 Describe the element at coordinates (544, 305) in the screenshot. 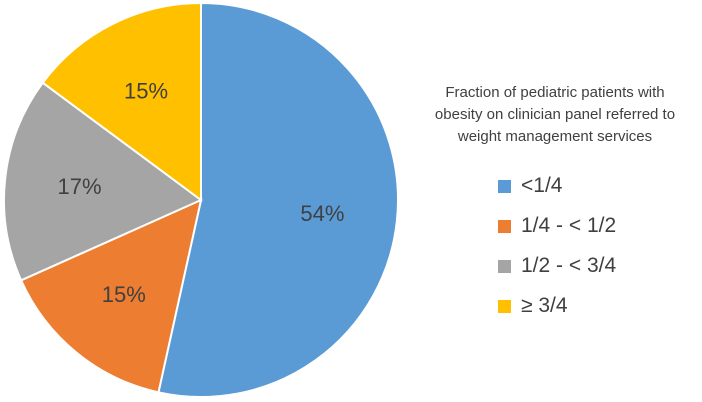

I see `legend-label: ≥ 3/4` at that location.